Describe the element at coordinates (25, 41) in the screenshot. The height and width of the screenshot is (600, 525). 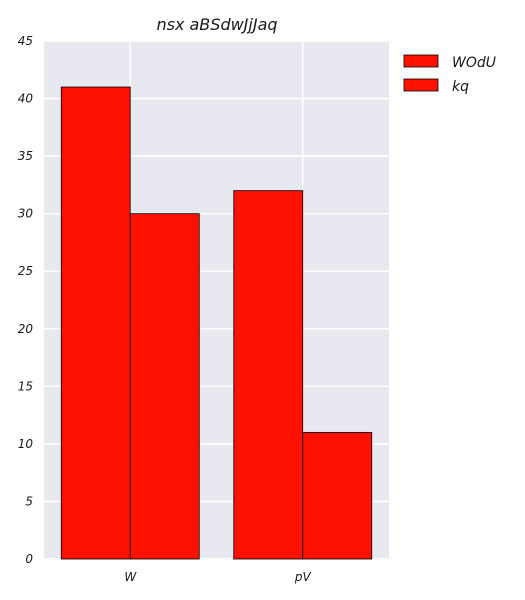
I see `y-tick-label: 45` at that location.